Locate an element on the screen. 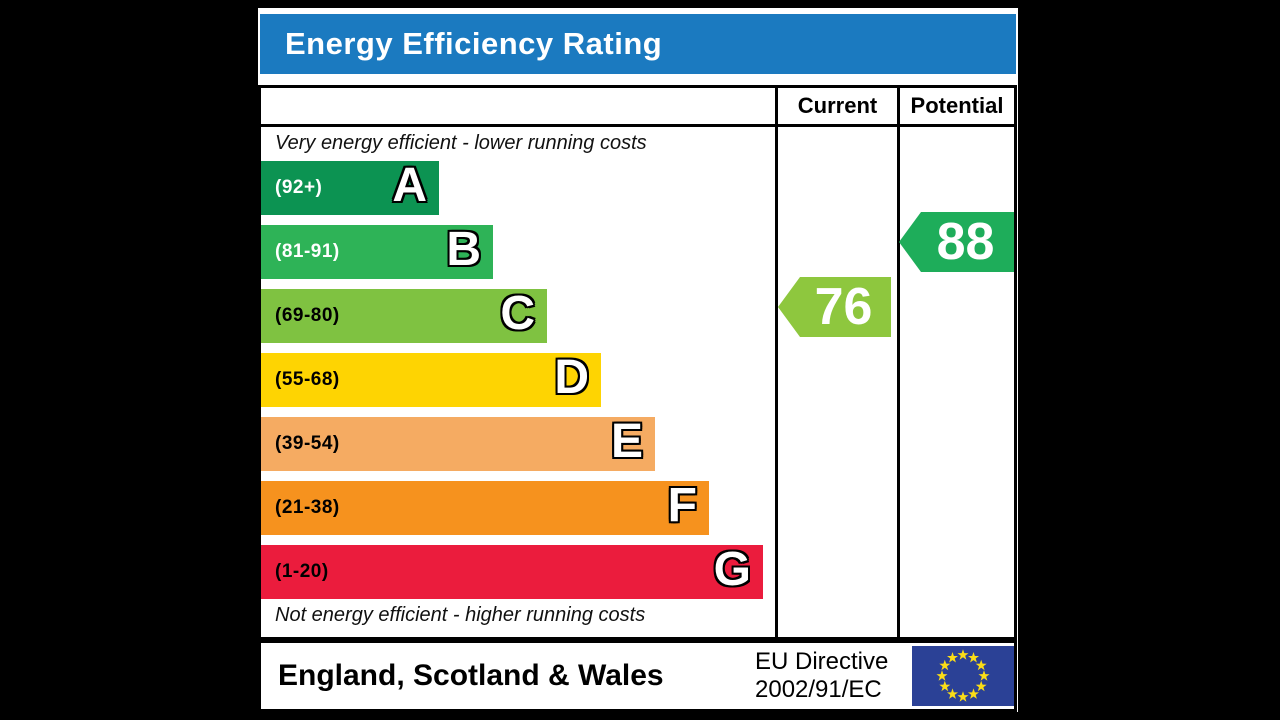  band-range-label: (1-20) is located at coordinates (302, 571).